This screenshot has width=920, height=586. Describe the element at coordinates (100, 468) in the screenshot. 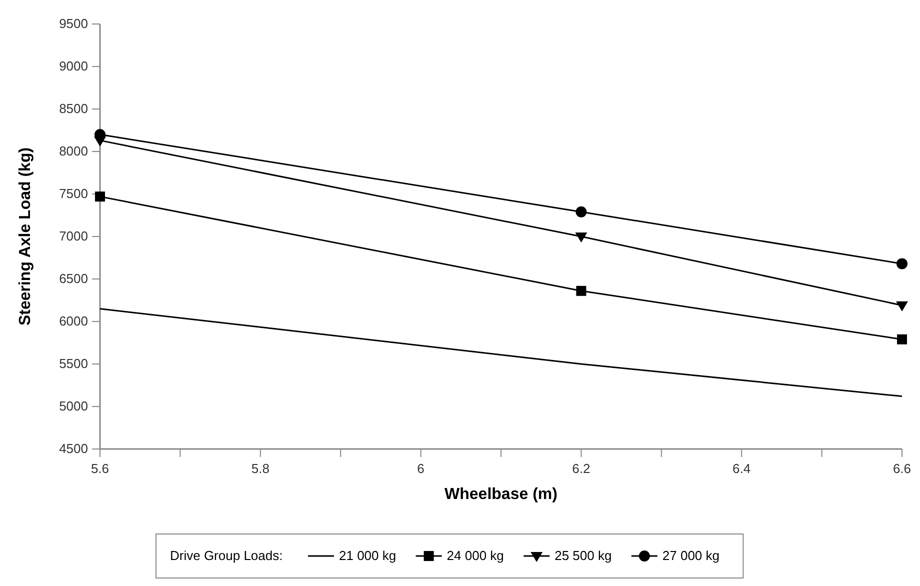

I see `x-tick-label: 5.6` at that location.